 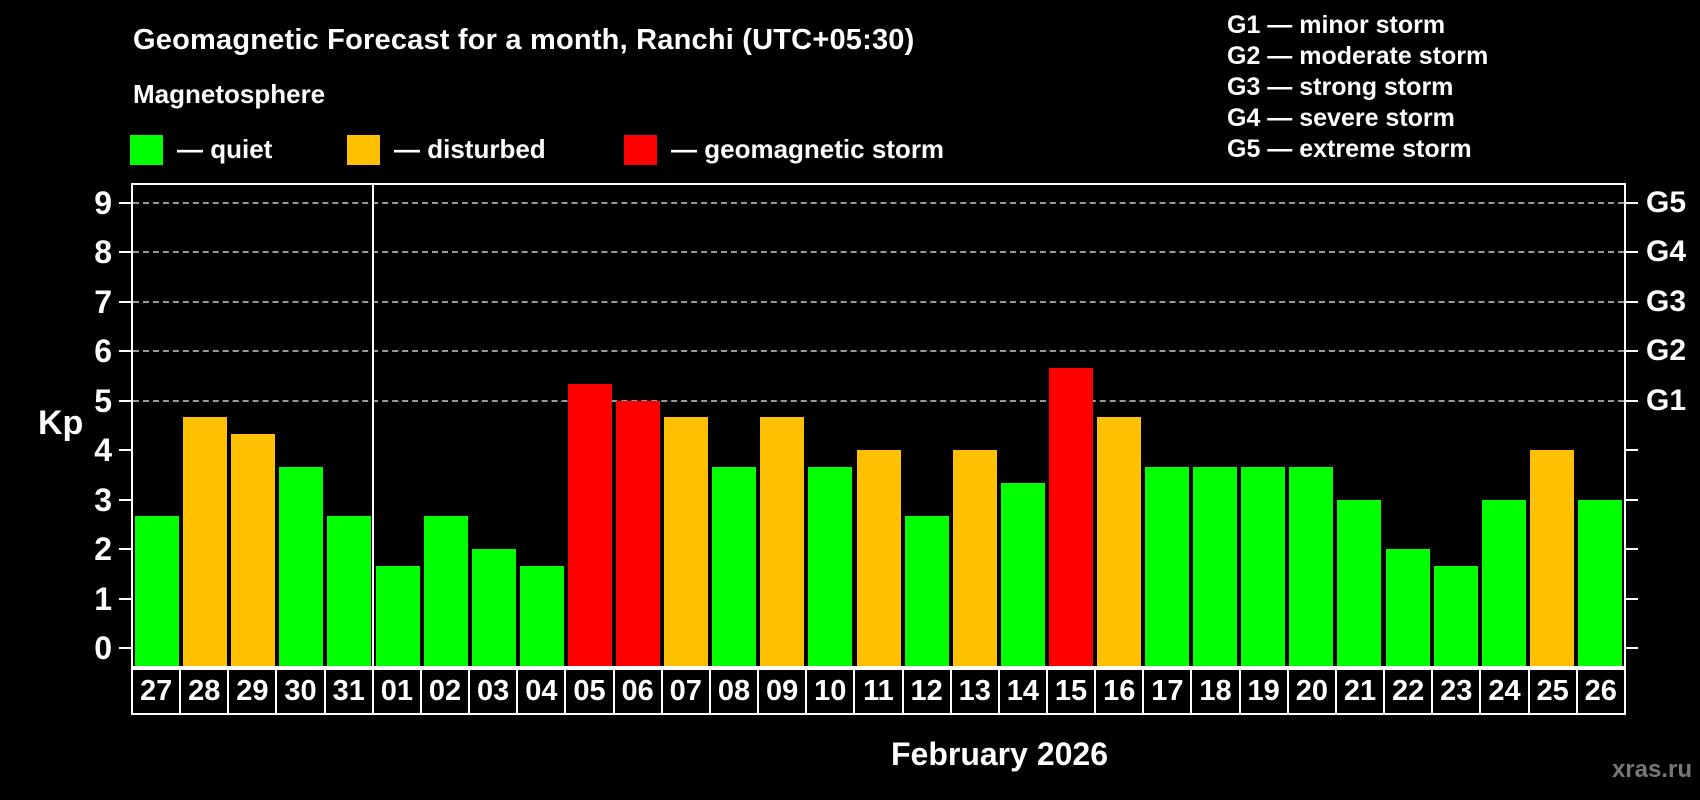 What do you see at coordinates (1600, 691) in the screenshot?
I see `day-cell-26: 26` at bounding box center [1600, 691].